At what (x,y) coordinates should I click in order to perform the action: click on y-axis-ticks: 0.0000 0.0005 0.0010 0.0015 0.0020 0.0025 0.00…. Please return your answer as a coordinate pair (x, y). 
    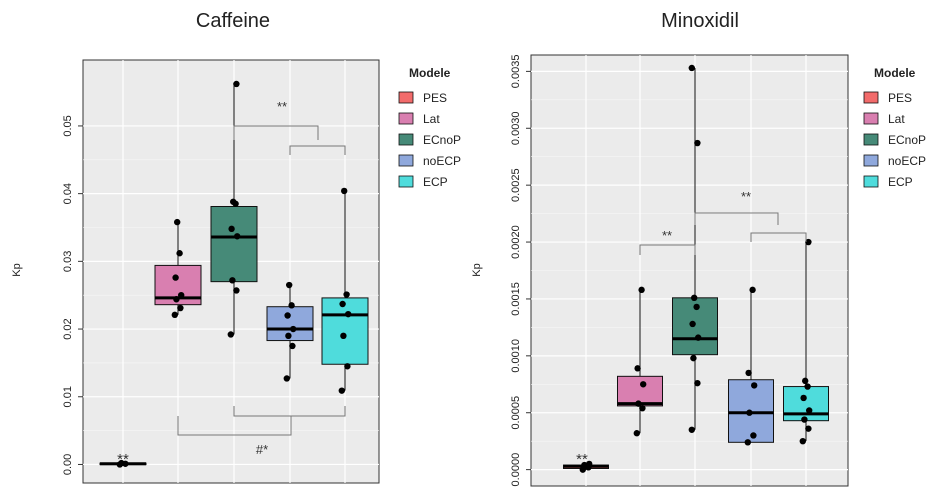
    Looking at the image, I should click on (520, 271).